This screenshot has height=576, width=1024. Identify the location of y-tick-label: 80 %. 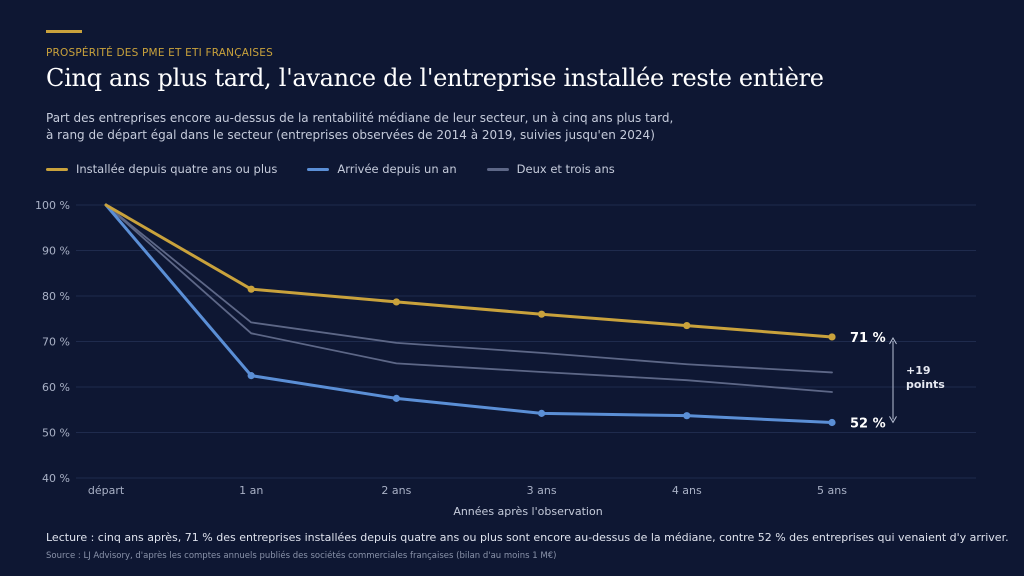
(56, 296).